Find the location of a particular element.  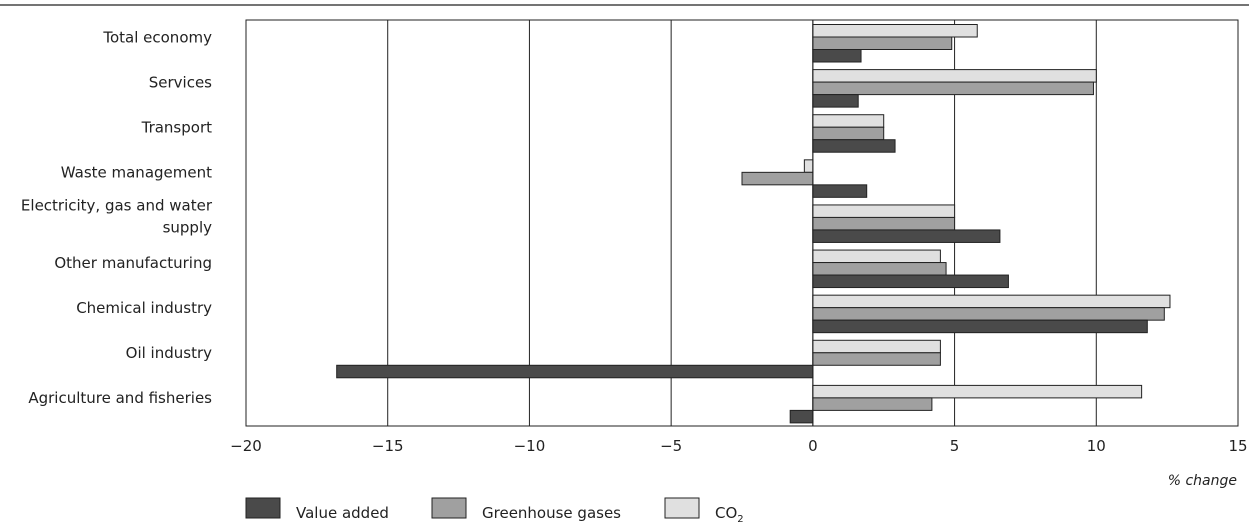

x-tick-label: −5 is located at coordinates (671, 446).